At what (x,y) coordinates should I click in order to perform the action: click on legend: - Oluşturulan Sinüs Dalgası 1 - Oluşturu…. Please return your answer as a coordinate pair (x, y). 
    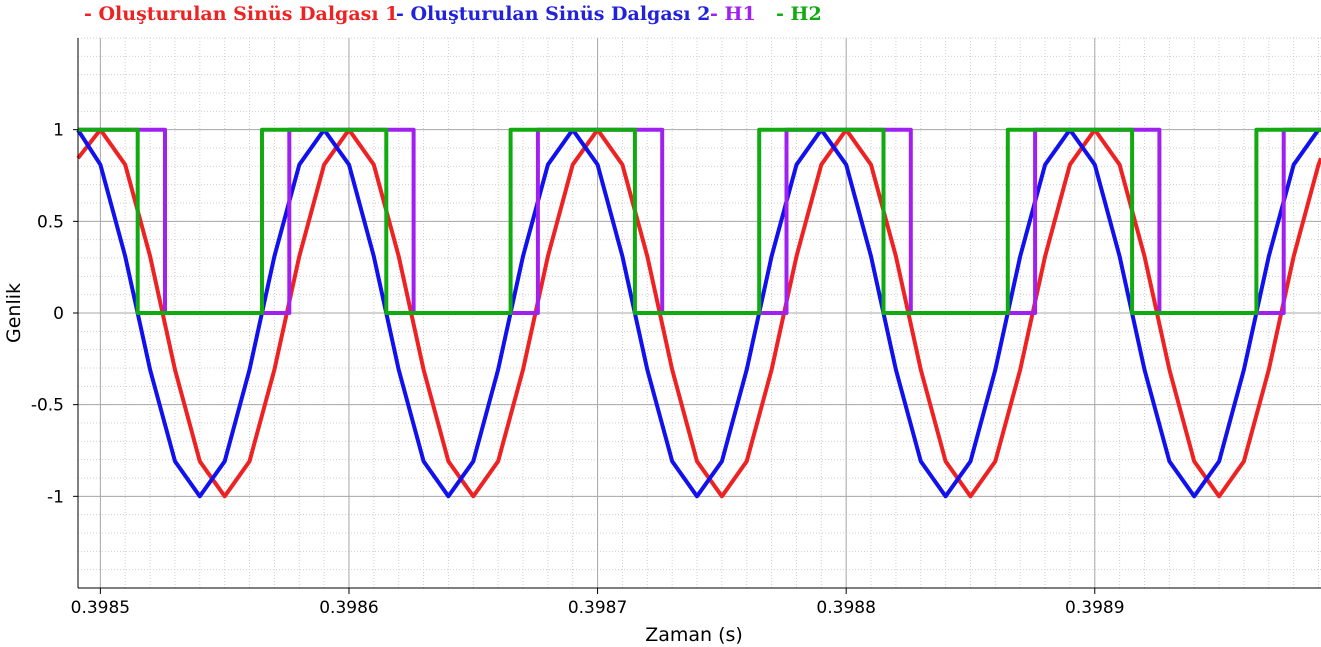
    Looking at the image, I should click on (453, 14).